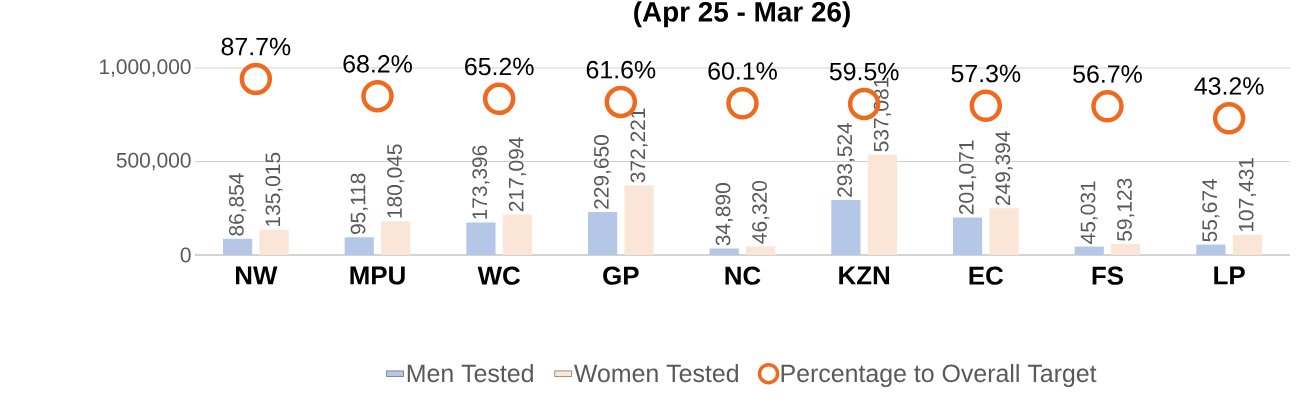  Describe the element at coordinates (1247, 195) in the screenshot. I see `data-label: 107,431` at that location.